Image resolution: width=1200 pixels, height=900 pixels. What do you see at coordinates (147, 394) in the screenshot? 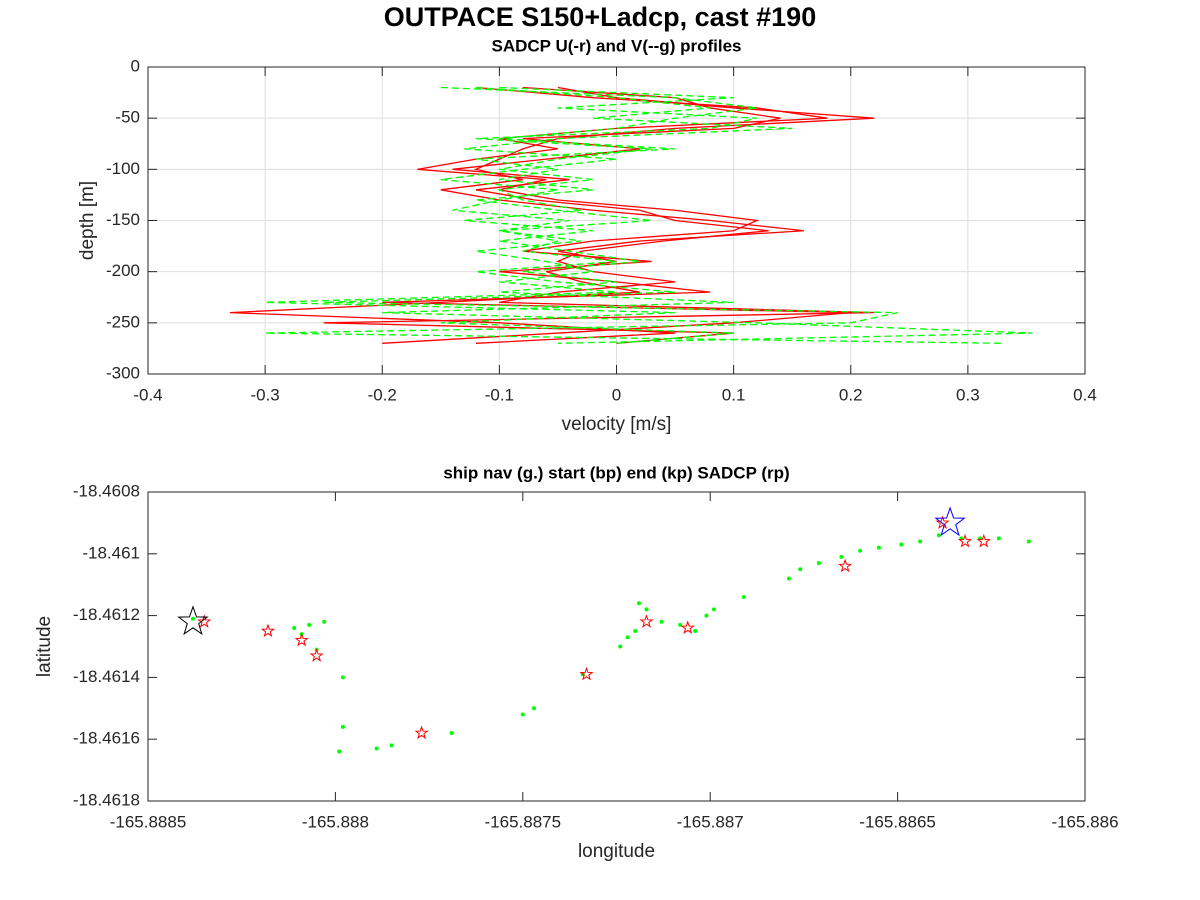
I see `x-tick-label: -0.4` at bounding box center [147, 394].